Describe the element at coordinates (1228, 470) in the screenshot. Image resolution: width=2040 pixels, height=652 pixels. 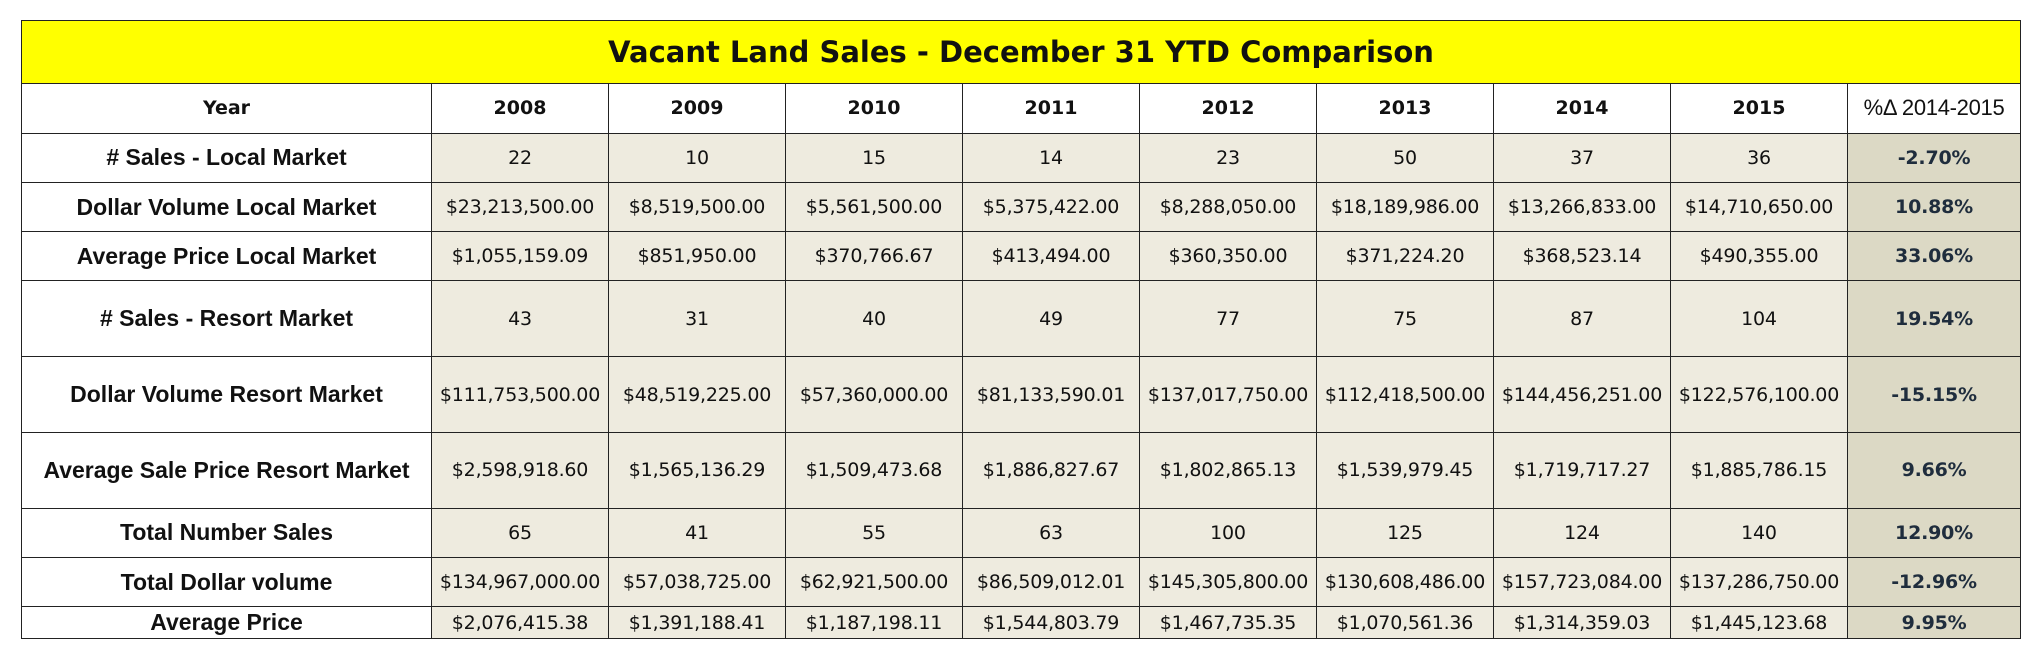
I see `value-cell: $1,802,865.13` at that location.